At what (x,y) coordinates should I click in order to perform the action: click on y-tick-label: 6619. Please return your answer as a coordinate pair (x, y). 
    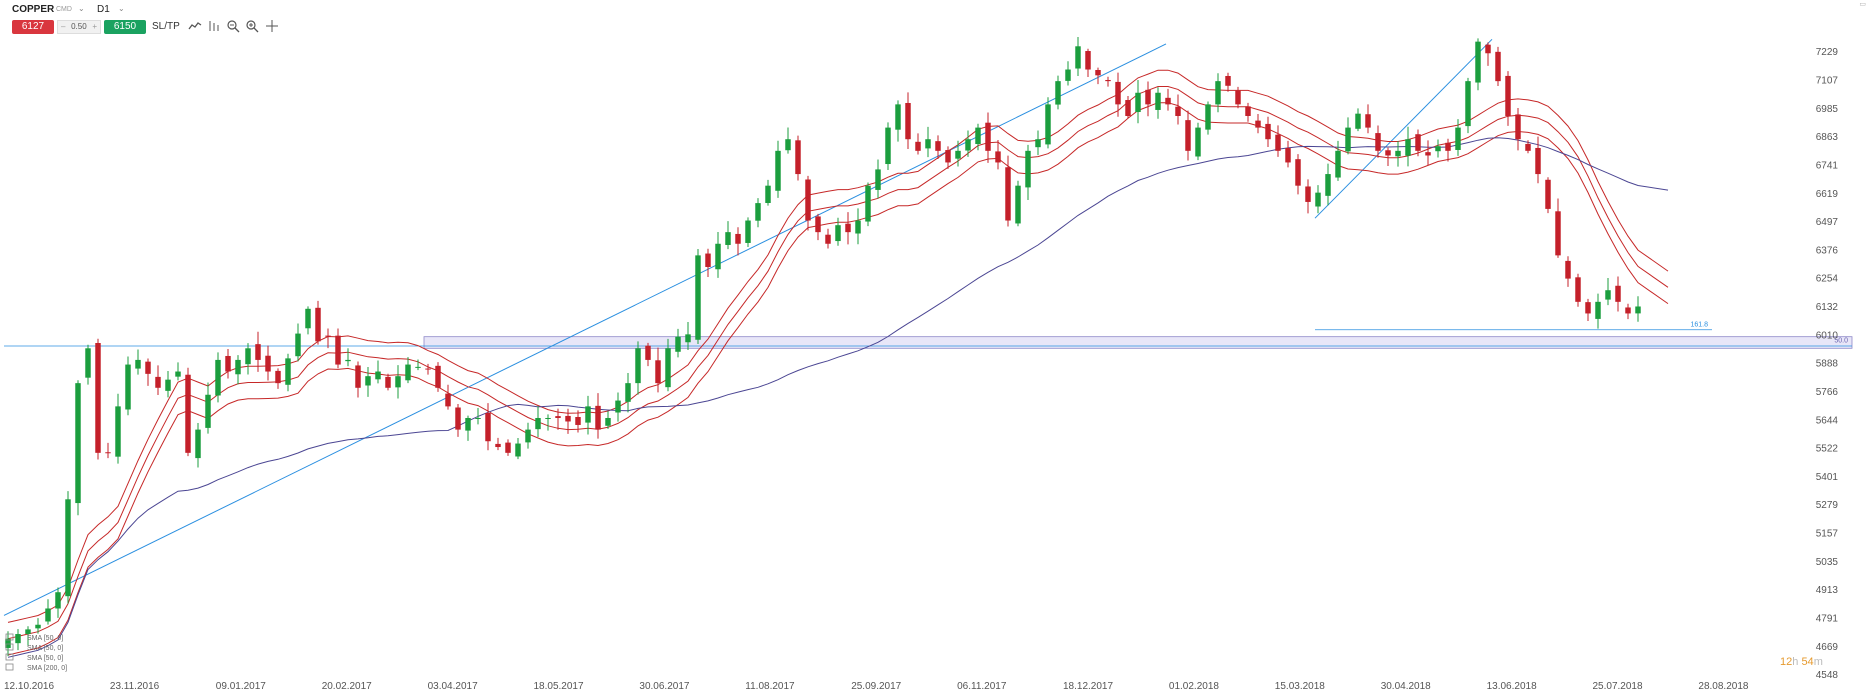
    Looking at the image, I should click on (1827, 194).